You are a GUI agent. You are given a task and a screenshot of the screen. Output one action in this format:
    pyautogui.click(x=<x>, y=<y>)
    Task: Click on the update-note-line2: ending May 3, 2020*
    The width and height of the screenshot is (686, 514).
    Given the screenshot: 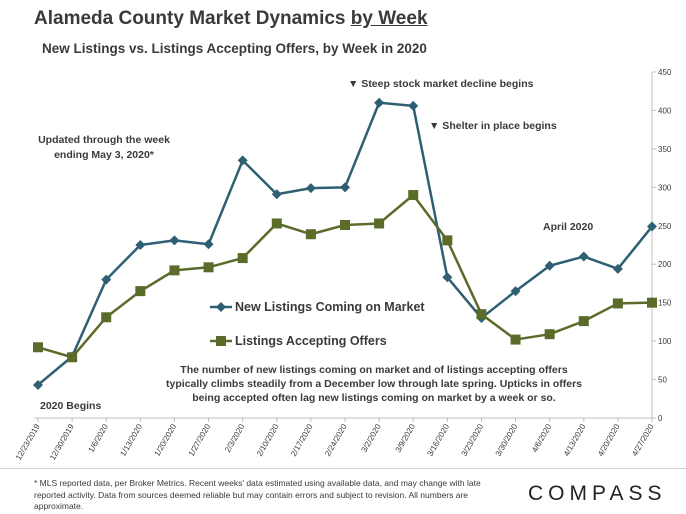 What is the action you would take?
    pyautogui.click(x=104, y=155)
    